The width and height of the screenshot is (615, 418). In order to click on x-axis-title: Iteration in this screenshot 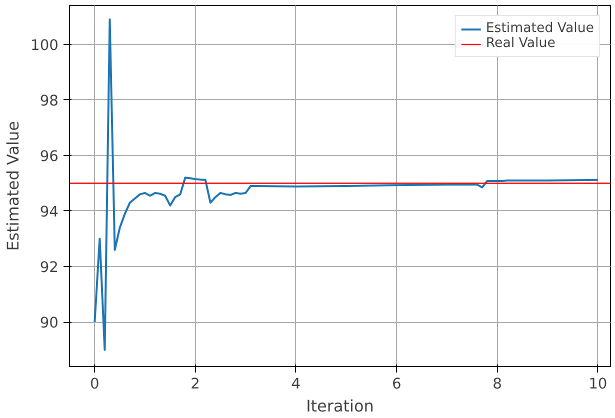, I will do `click(340, 406)`.